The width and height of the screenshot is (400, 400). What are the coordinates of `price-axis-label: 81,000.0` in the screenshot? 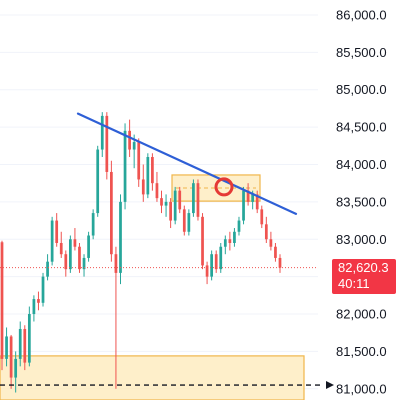 It's located at (361, 388).